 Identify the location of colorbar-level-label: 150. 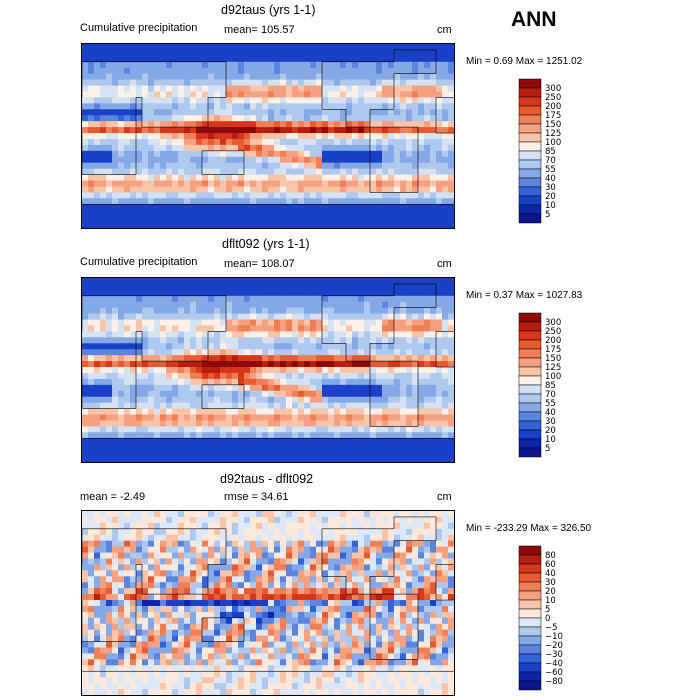
(553, 125).